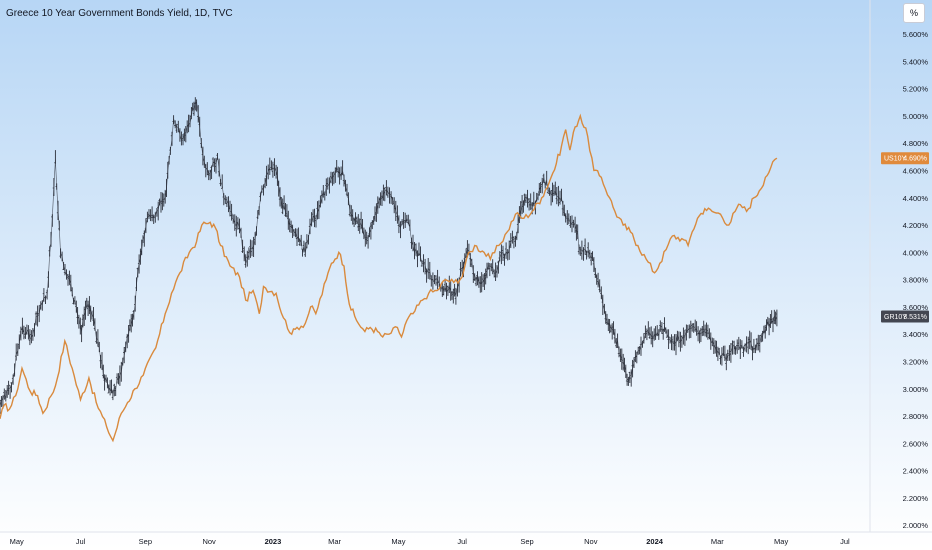 The height and width of the screenshot is (550, 932). What do you see at coordinates (916, 252) in the screenshot?
I see `y-tick-label: 4.000%` at bounding box center [916, 252].